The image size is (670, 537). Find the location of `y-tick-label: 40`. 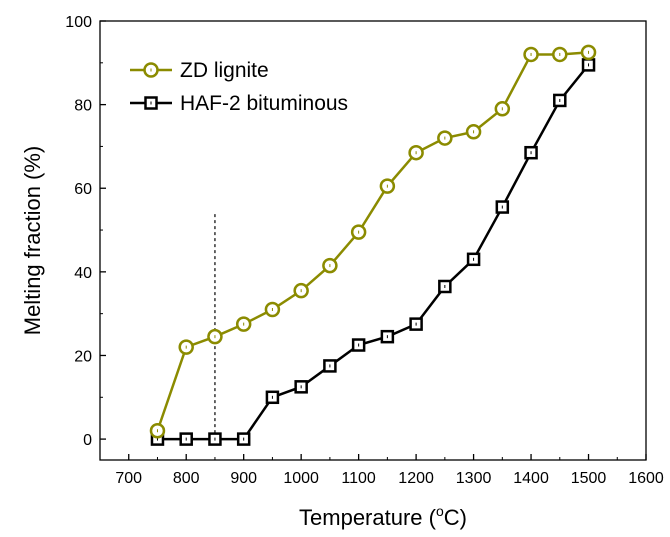

y-tick-label: 40 is located at coordinates (83, 273).